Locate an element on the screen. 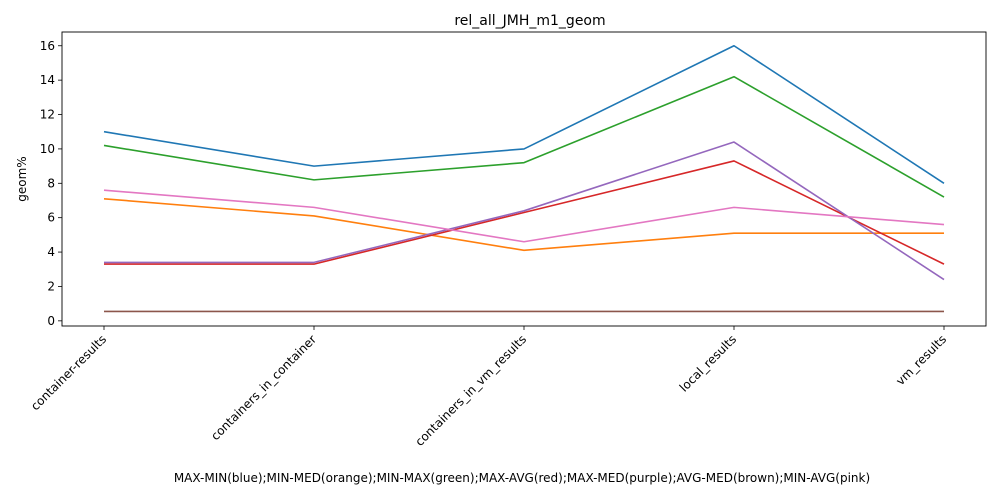  y-tick-label: 2 is located at coordinates (51, 286).